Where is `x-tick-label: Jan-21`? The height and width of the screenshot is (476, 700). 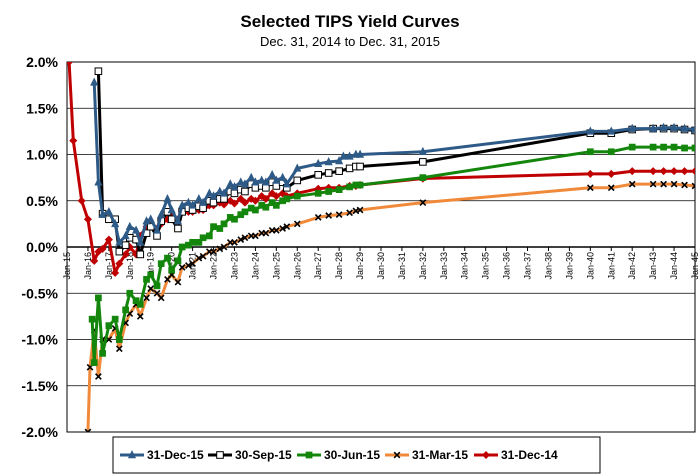 x-tick-label: Jan-21 is located at coordinates (193, 266).